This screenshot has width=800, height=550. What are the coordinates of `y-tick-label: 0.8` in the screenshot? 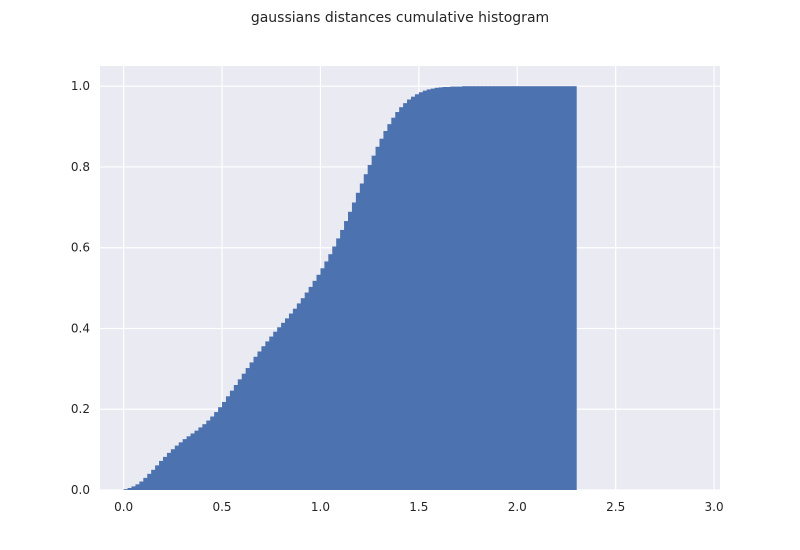 It's located at (80, 167).